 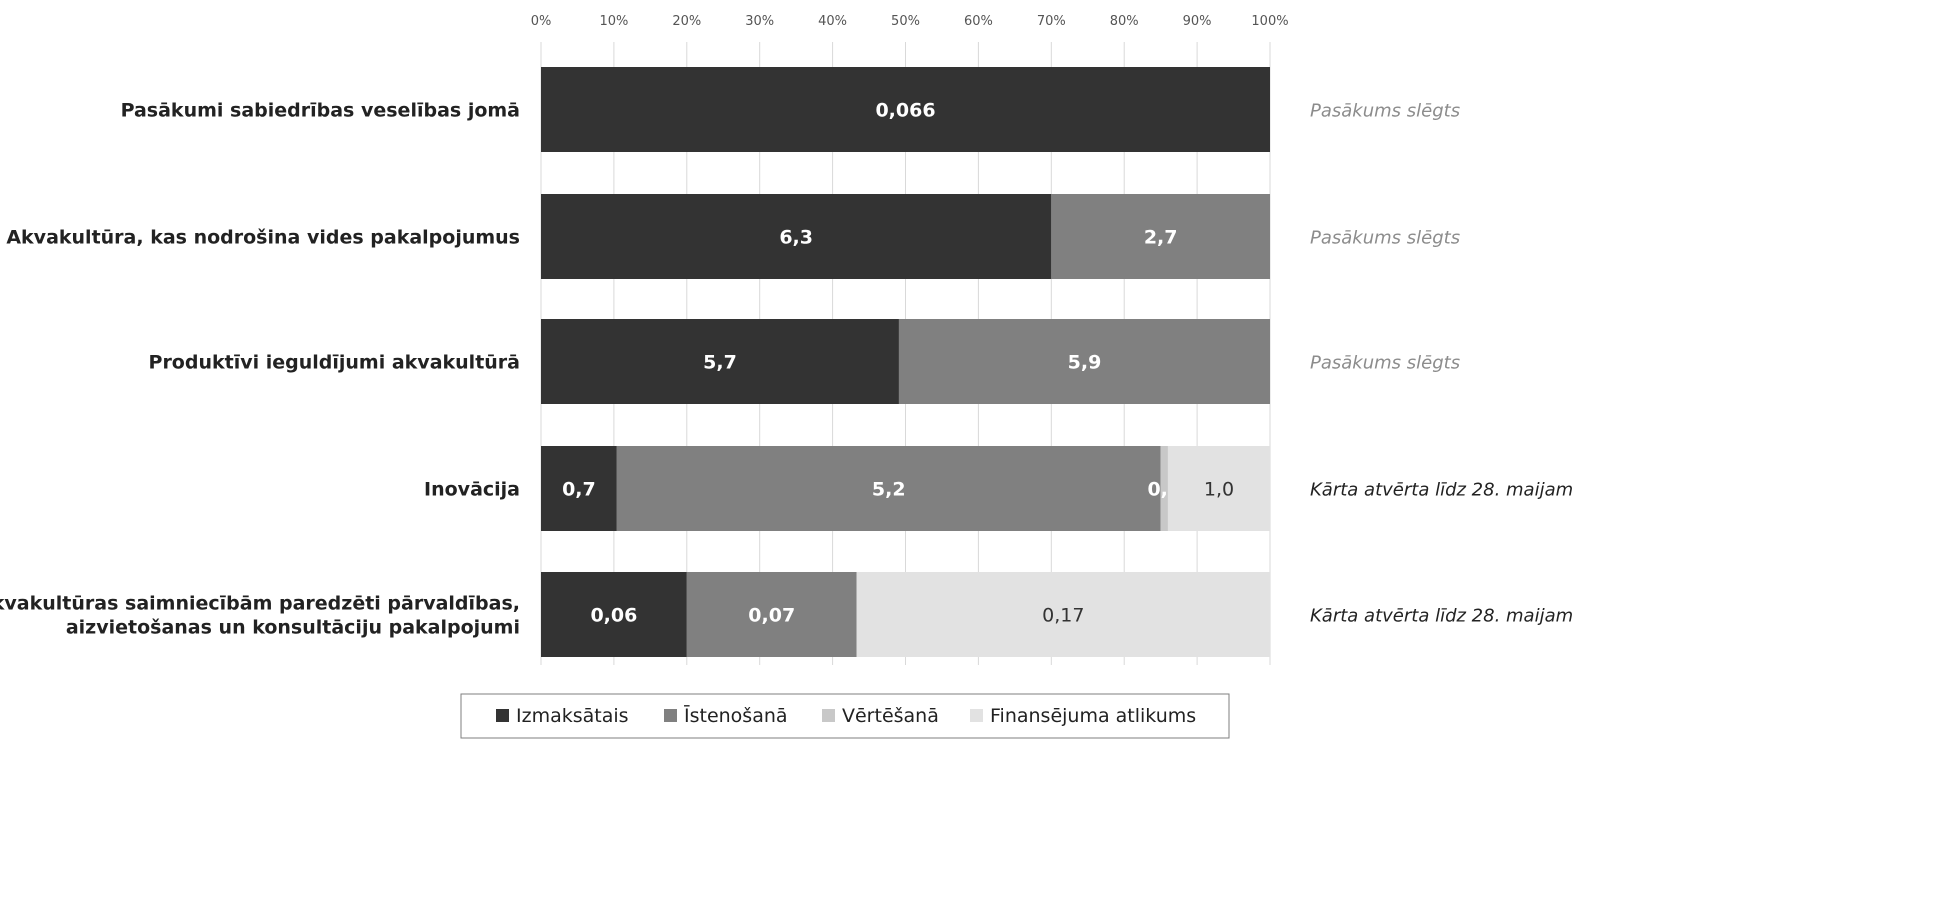 I want to click on data-label: 0,066, so click(x=905, y=111).